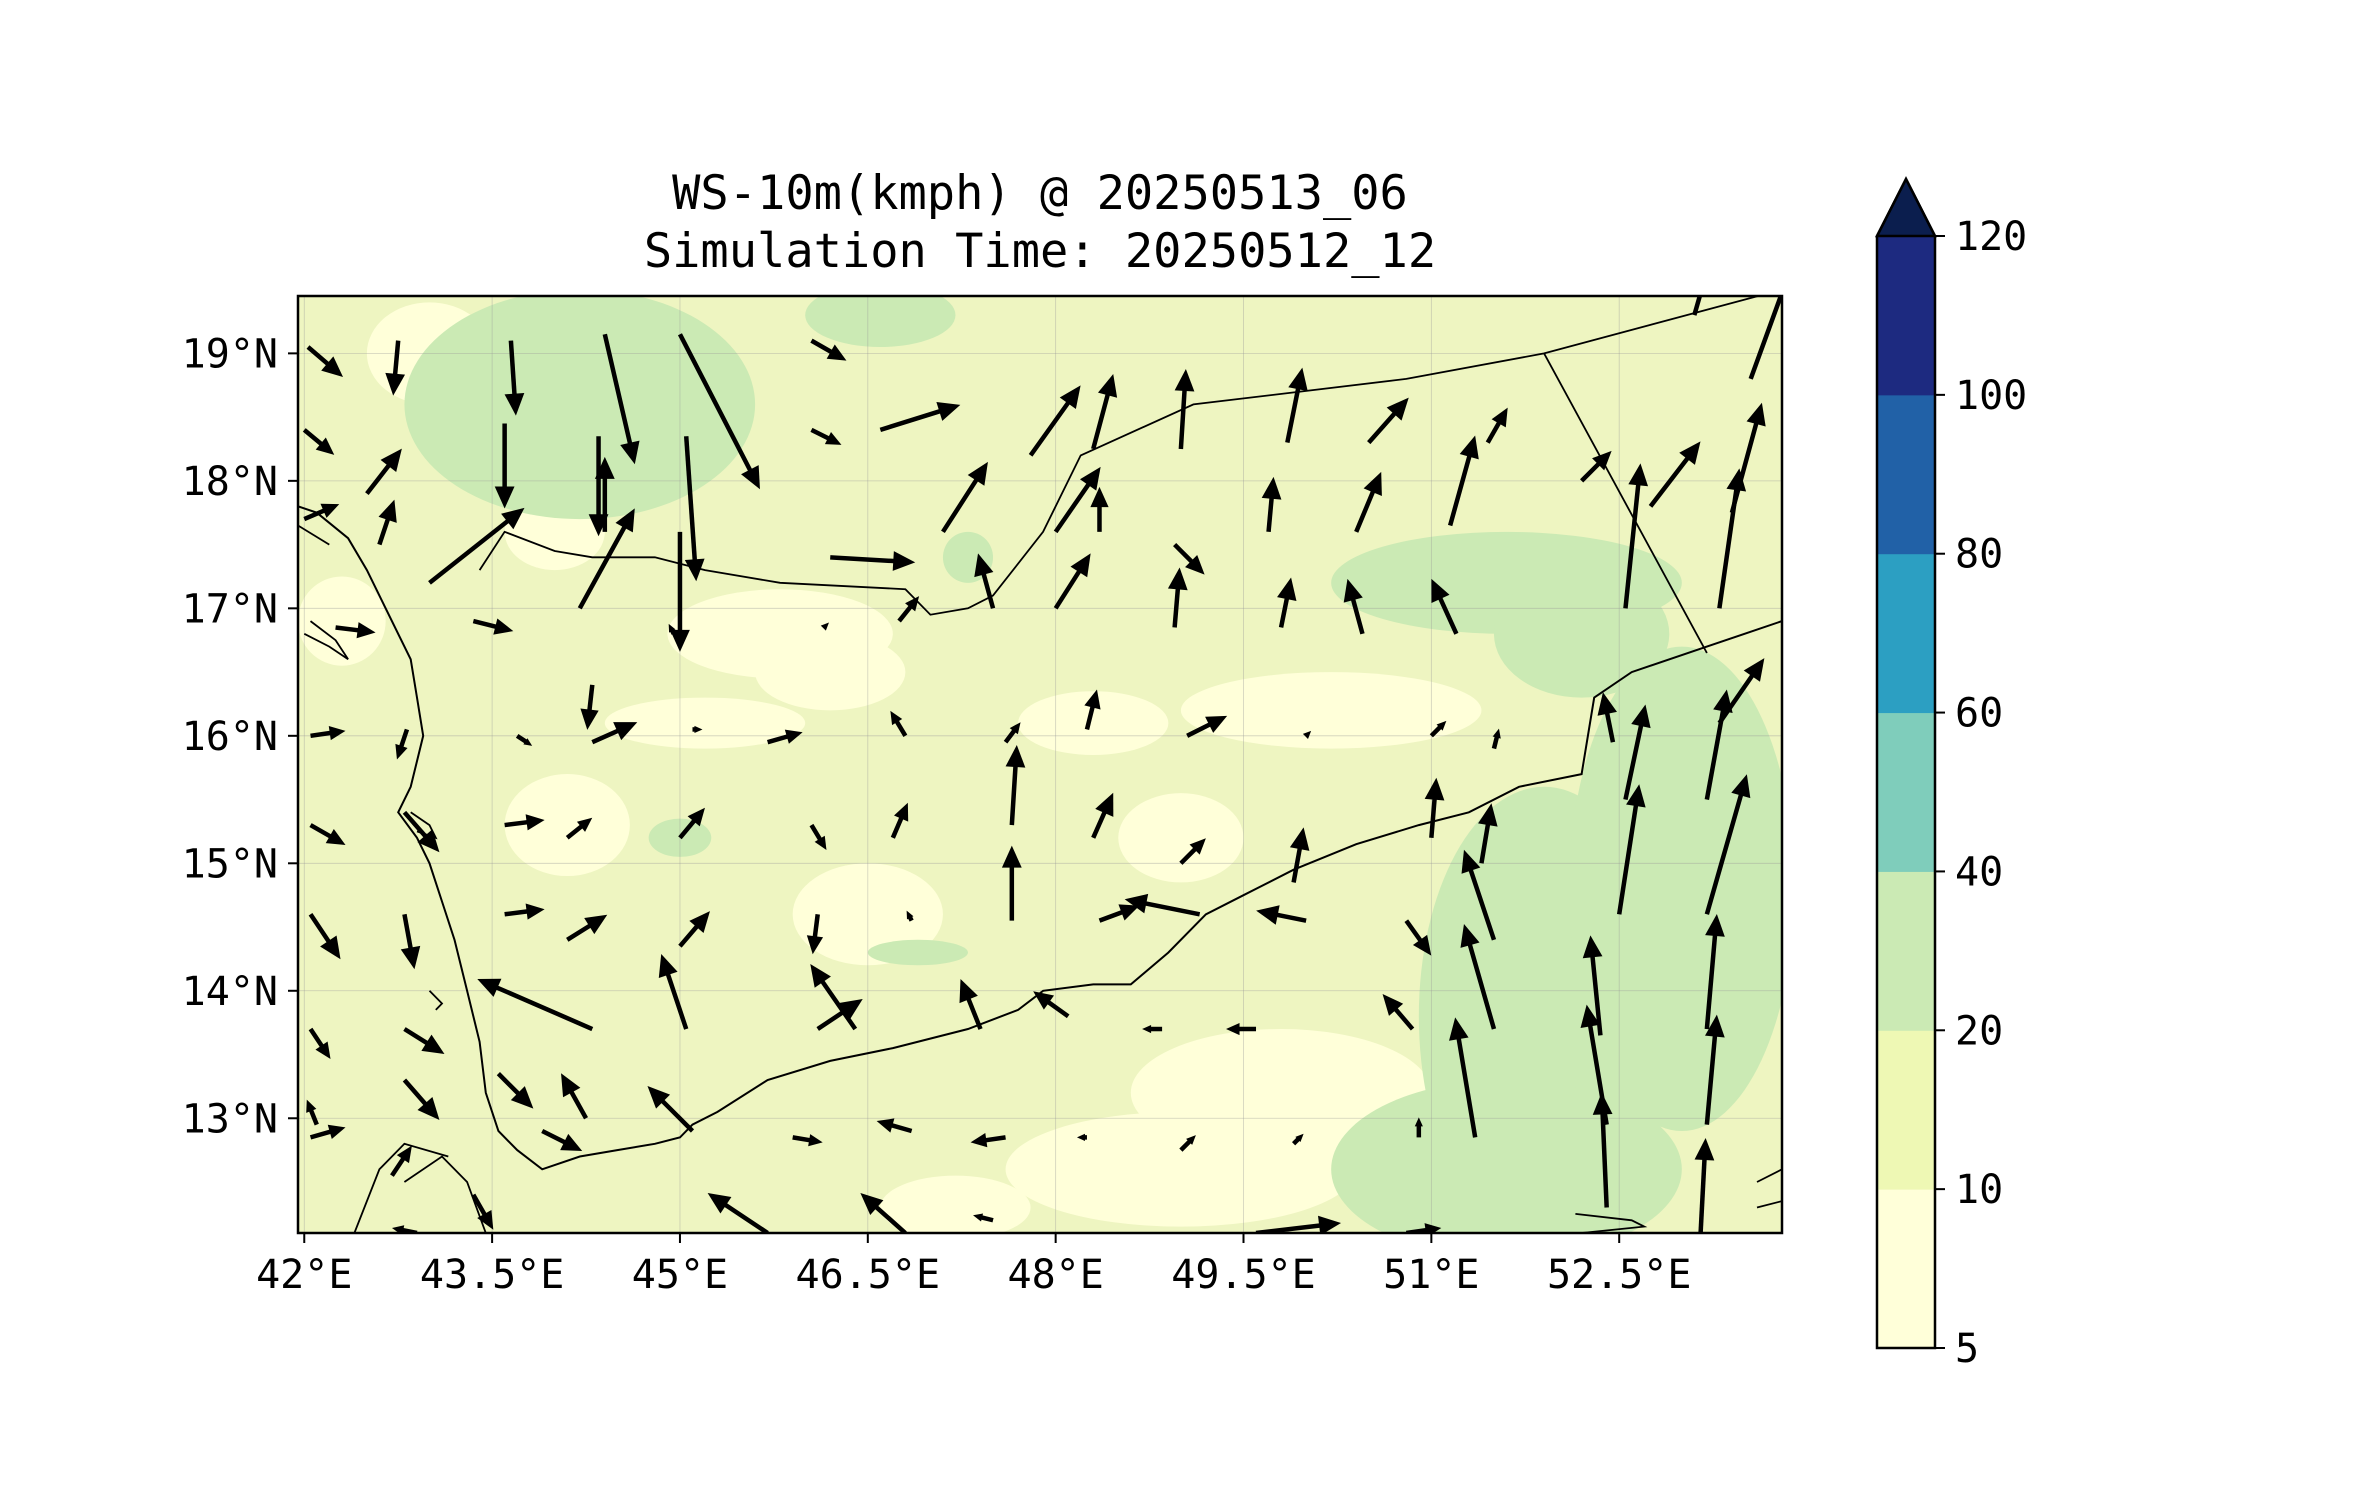 Image resolution: width=2371 pixels, height=1500 pixels. What do you see at coordinates (1619, 1275) in the screenshot?
I see `longitude-tick-label: 52.5°E` at bounding box center [1619, 1275].